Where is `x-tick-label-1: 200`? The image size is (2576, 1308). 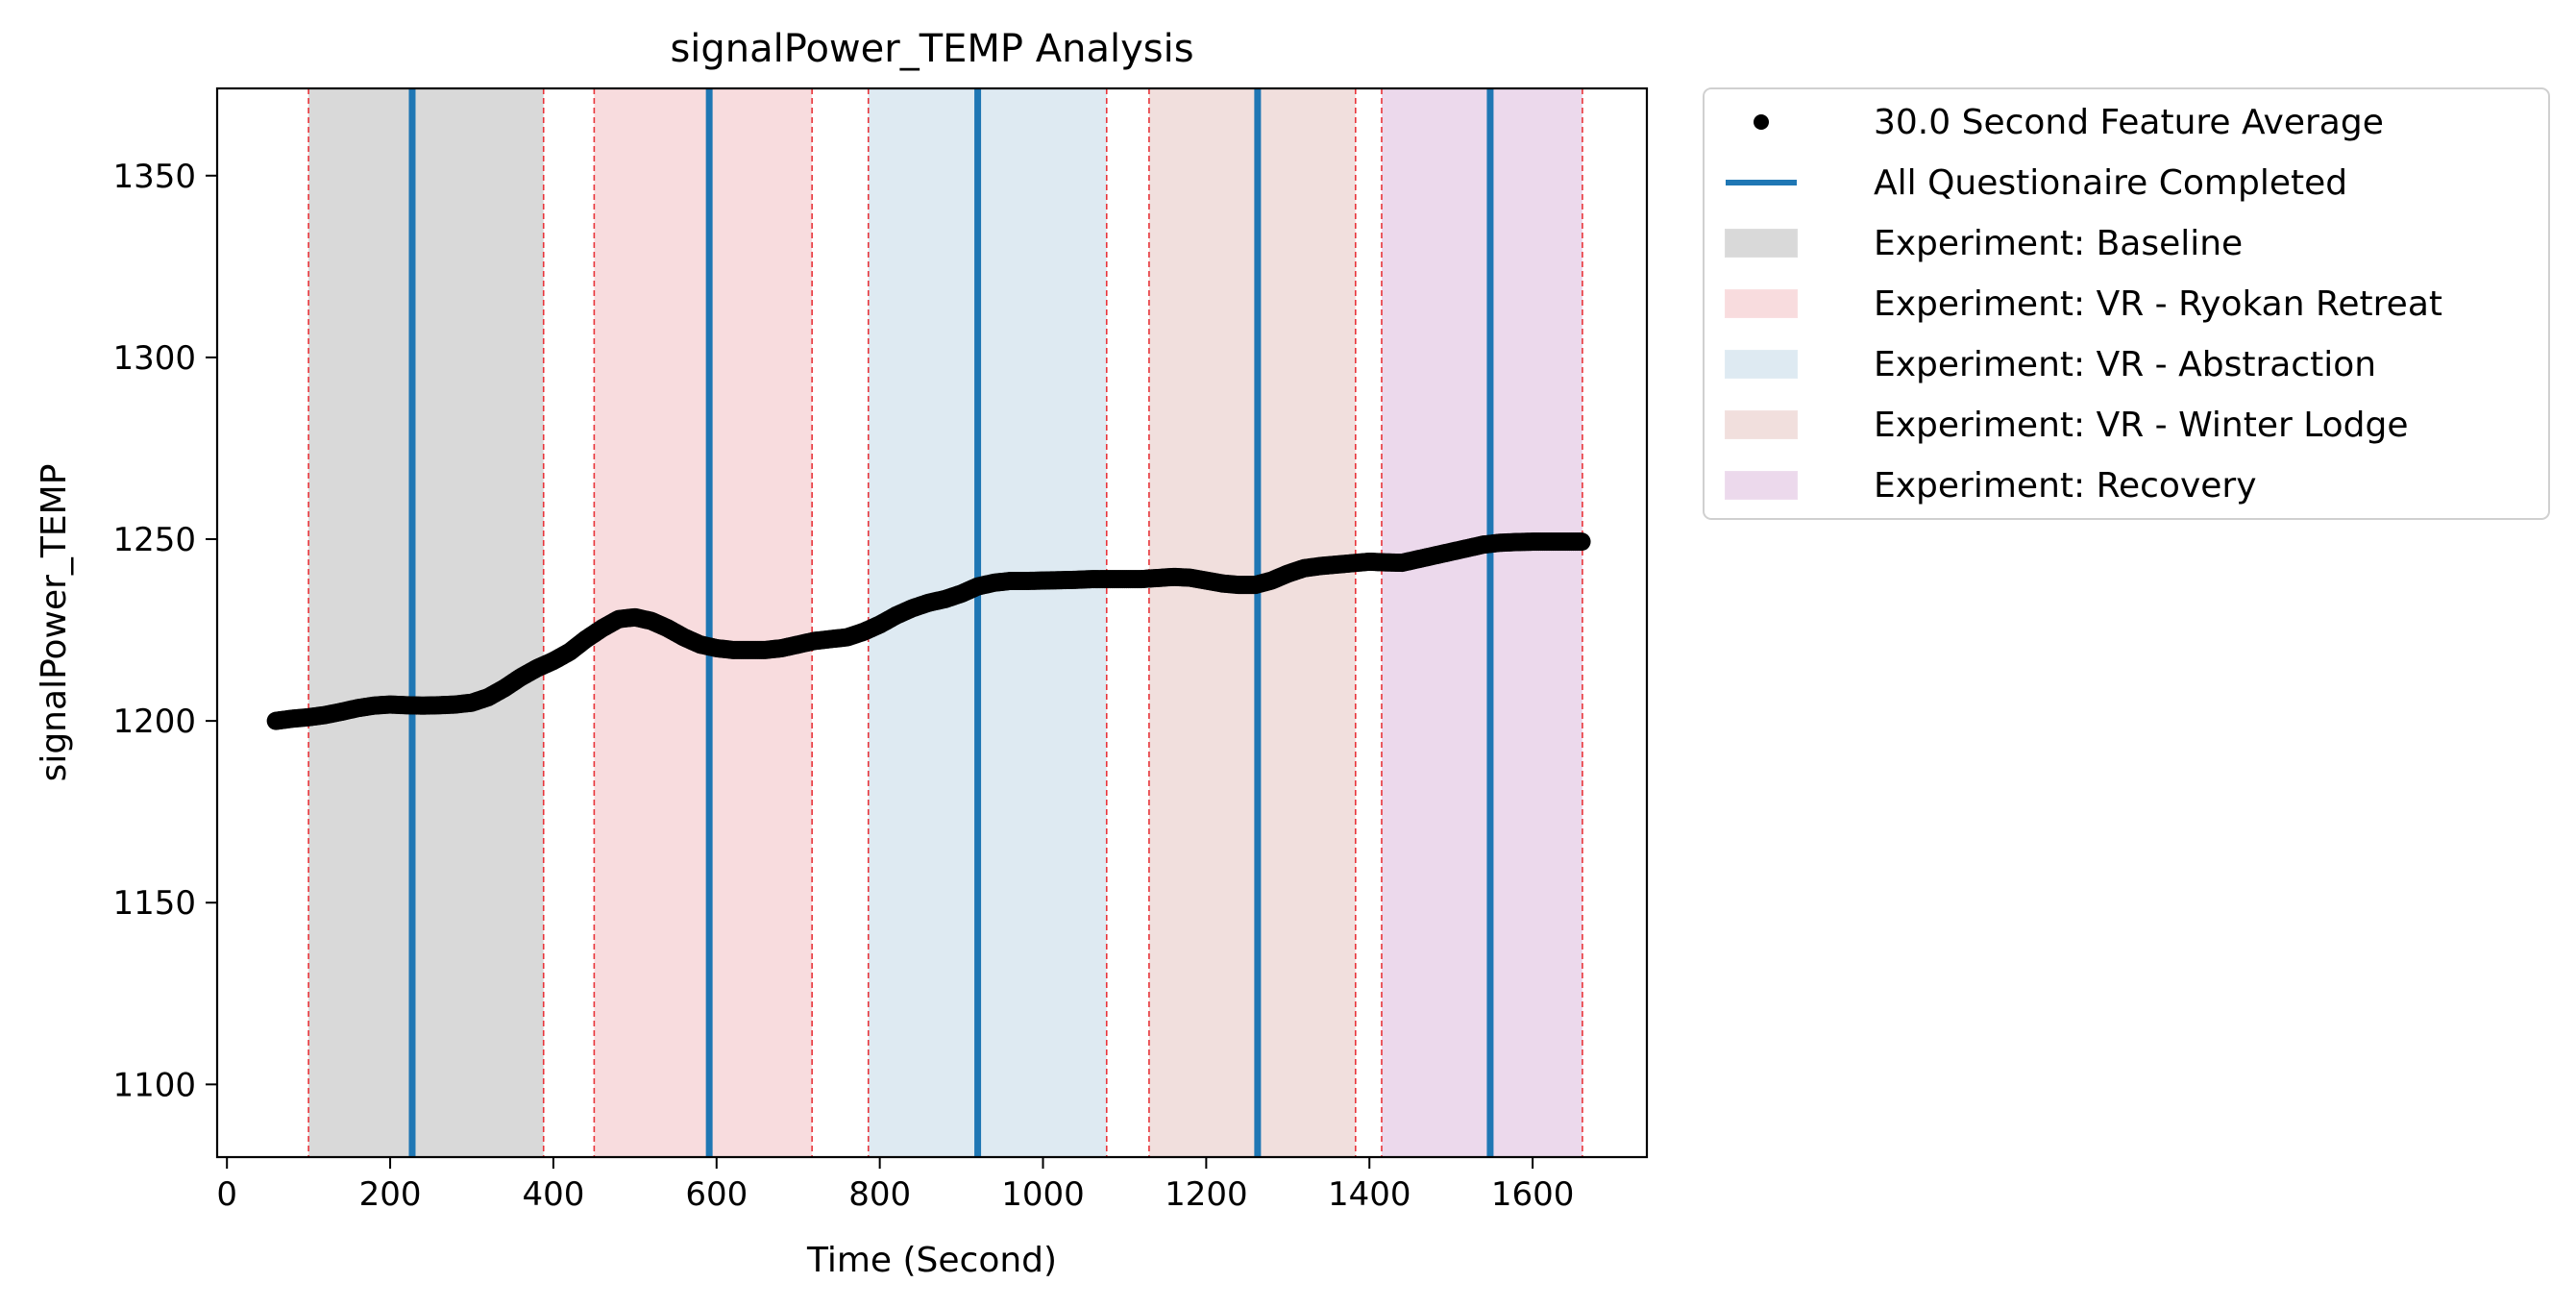 x-tick-label-1: 200 is located at coordinates (390, 1194).